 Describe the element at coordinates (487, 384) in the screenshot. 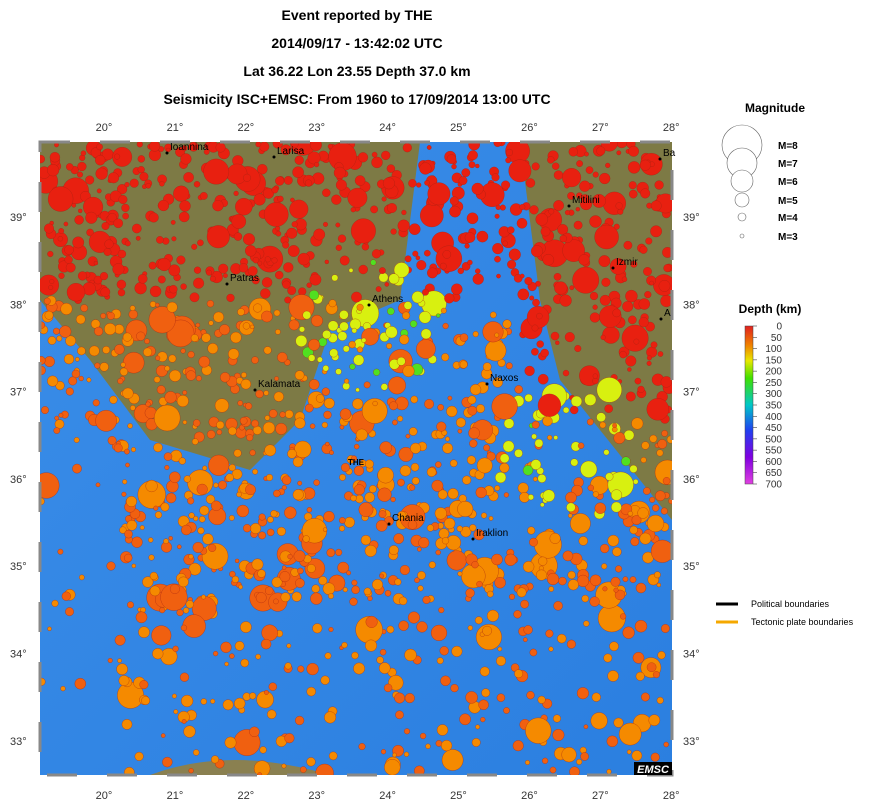

I see `place-dot` at that location.